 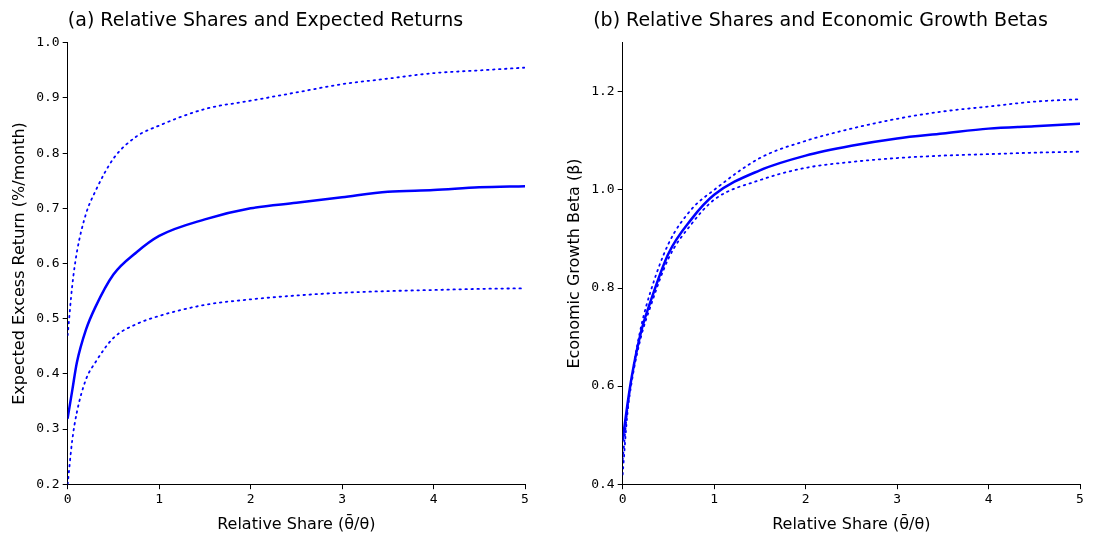 I want to click on y-tick-label: 0.5, so click(x=48, y=318).